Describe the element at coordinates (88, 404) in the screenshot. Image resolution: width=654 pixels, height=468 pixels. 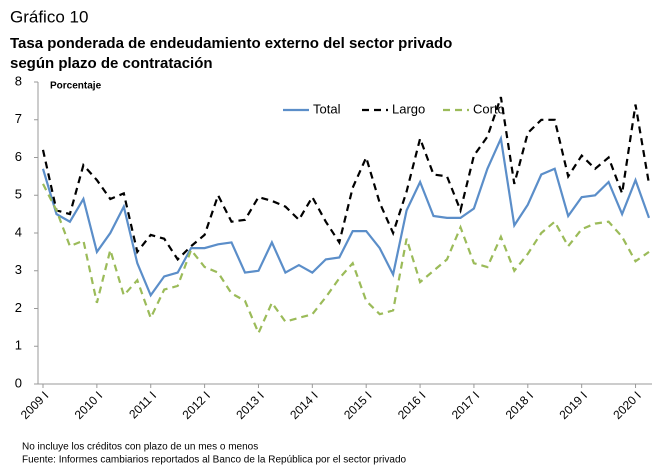
I see `x-tick-label: 2010 I` at that location.